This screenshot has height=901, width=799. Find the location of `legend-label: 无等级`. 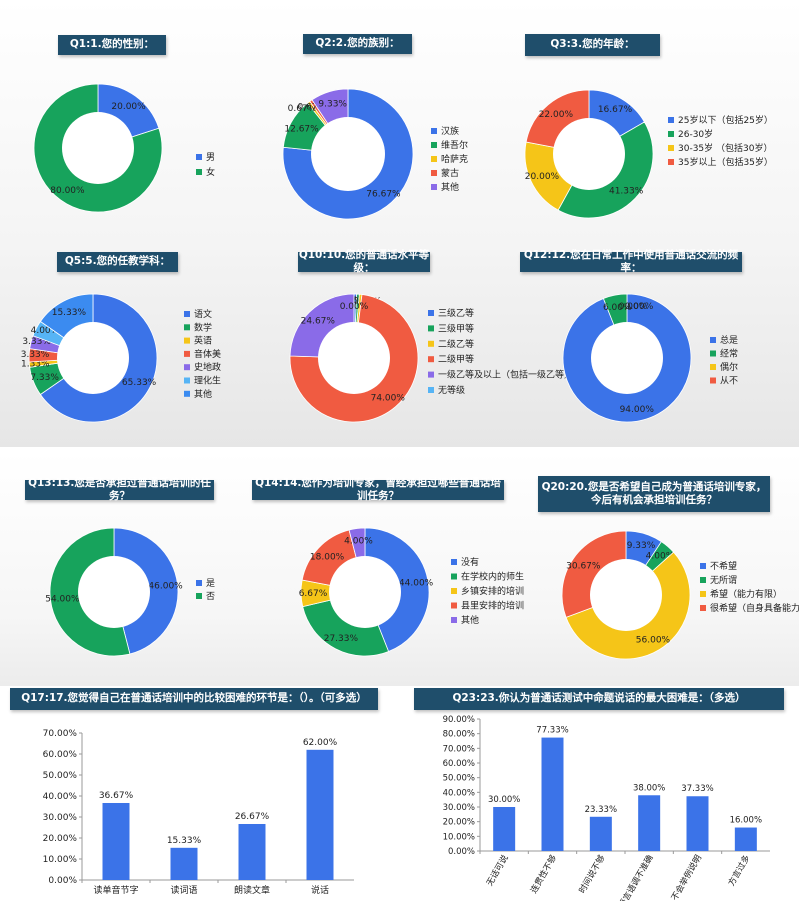

legend-label: 无等级 is located at coordinates (451, 390).